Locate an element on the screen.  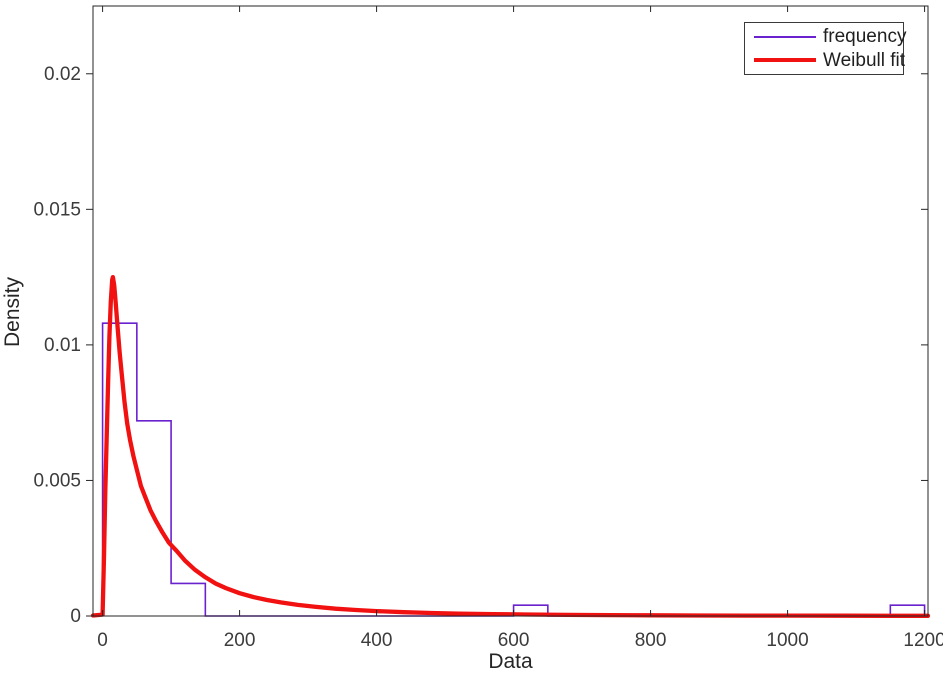
y-tick-label: 0.015 is located at coordinates (57, 209).